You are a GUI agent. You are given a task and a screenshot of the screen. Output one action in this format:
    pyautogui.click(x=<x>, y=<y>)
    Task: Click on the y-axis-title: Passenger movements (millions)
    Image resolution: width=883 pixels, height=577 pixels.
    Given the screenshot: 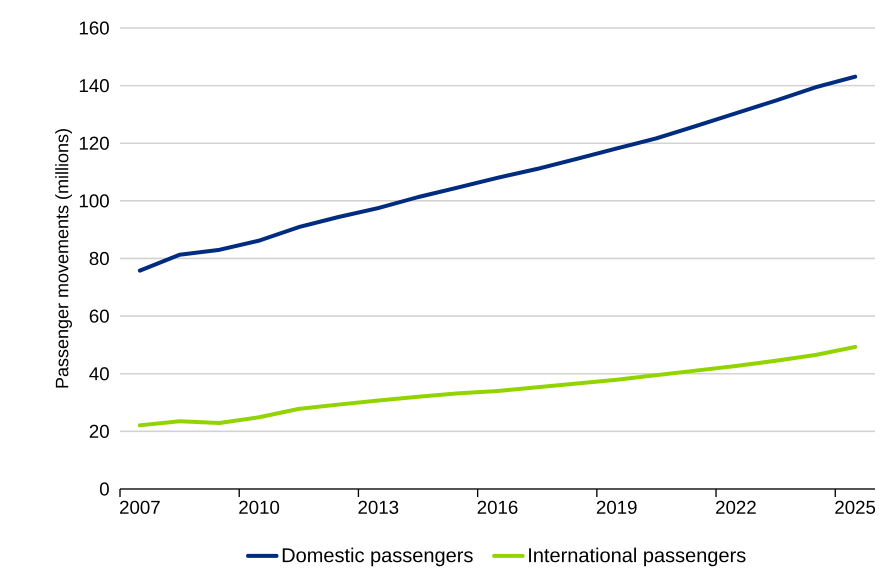 What is the action you would take?
    pyautogui.click(x=63, y=258)
    